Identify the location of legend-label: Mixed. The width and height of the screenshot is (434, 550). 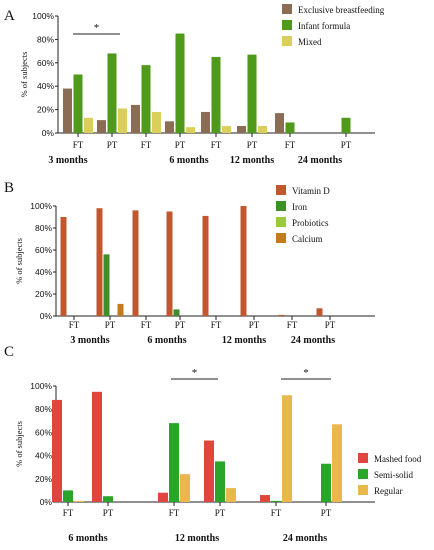
(310, 42).